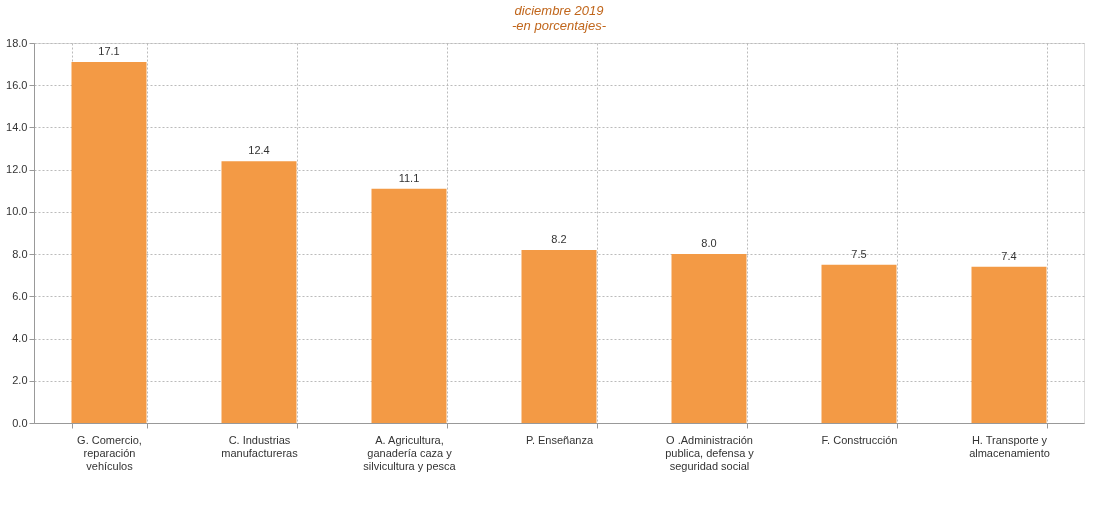  I want to click on chart-subtitle: -en porcentajes-, so click(559, 25).